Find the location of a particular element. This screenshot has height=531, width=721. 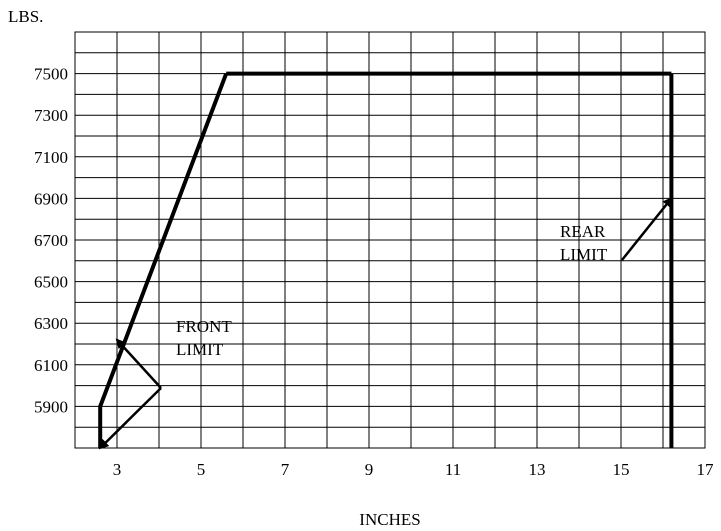

y-tick-label: 7300 is located at coordinates (51, 115).